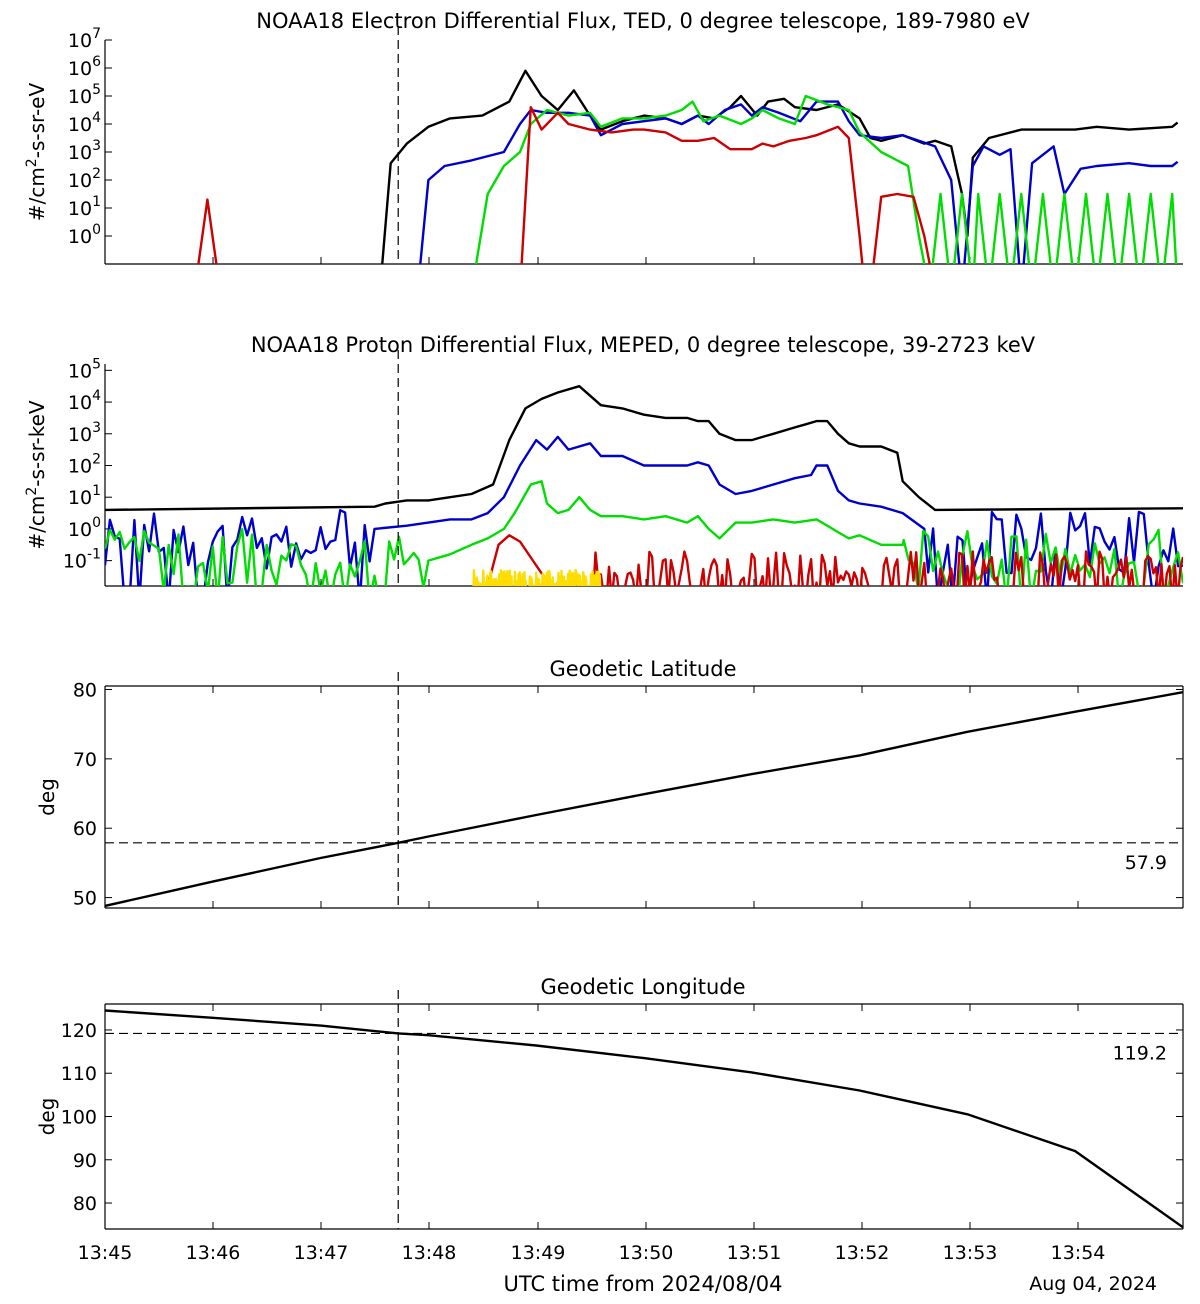 The height and width of the screenshot is (1304, 1200). I want to click on y-tick-label: 70, so click(85, 760).